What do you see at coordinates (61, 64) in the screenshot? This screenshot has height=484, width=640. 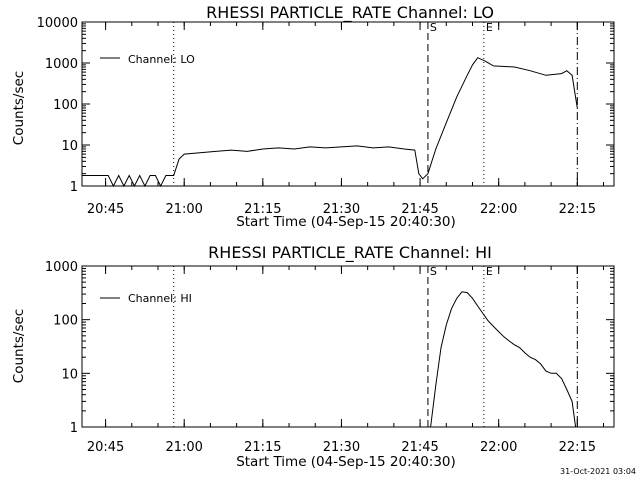 I see `y-tick-label-lo: 1000` at bounding box center [61, 64].